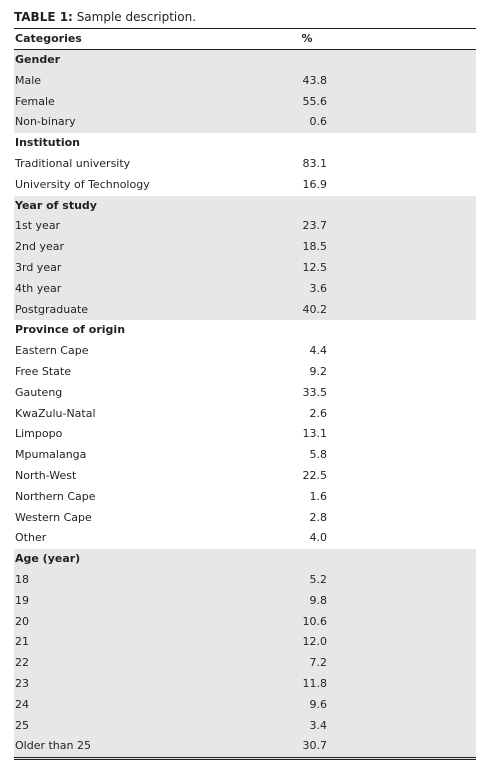 This screenshot has width=484, height=769. What do you see at coordinates (315, 309) in the screenshot?
I see `percent-cell: 40.2` at bounding box center [315, 309].